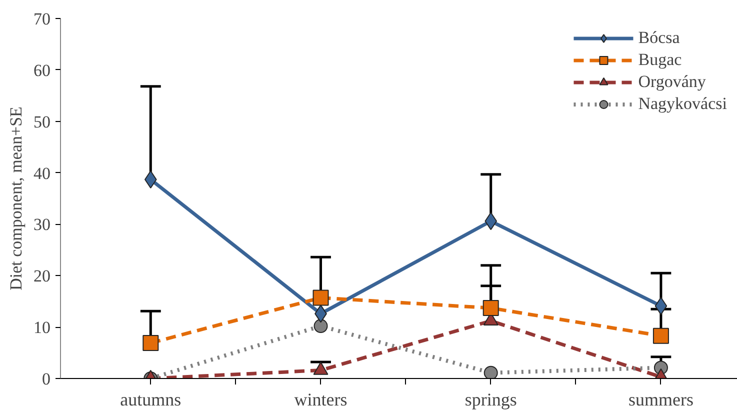 This screenshot has height=418, width=737. What do you see at coordinates (42, 276) in the screenshot?
I see `y-tick-label: 20` at bounding box center [42, 276].